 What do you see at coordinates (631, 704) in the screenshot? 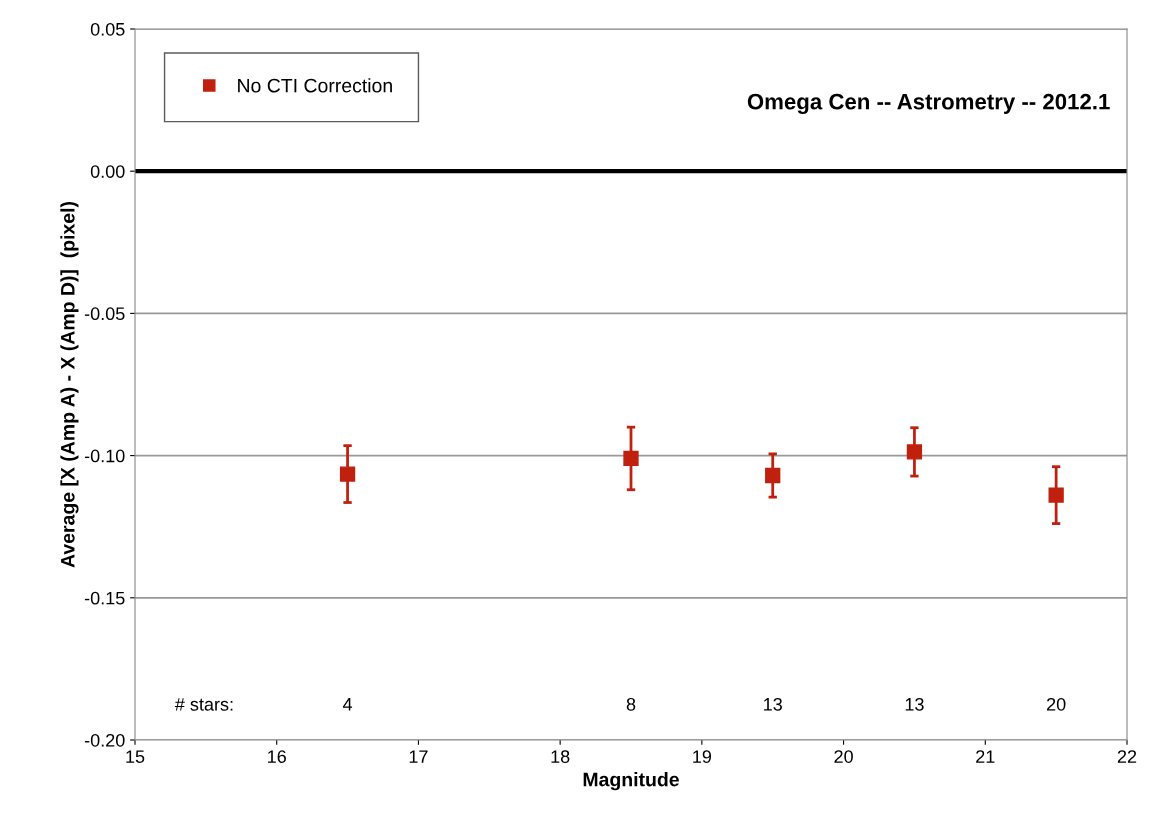
I see `annotation: 8` at bounding box center [631, 704].